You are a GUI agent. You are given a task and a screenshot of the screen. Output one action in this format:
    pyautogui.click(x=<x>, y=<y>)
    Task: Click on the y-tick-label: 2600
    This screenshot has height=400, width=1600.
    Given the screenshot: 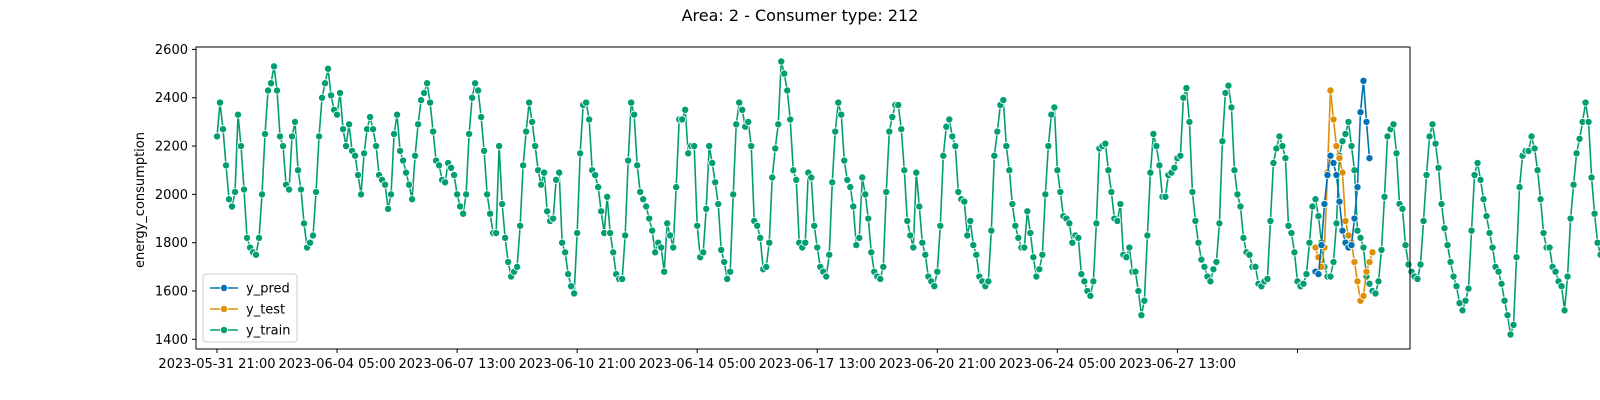 What is the action you would take?
    pyautogui.click(x=171, y=50)
    